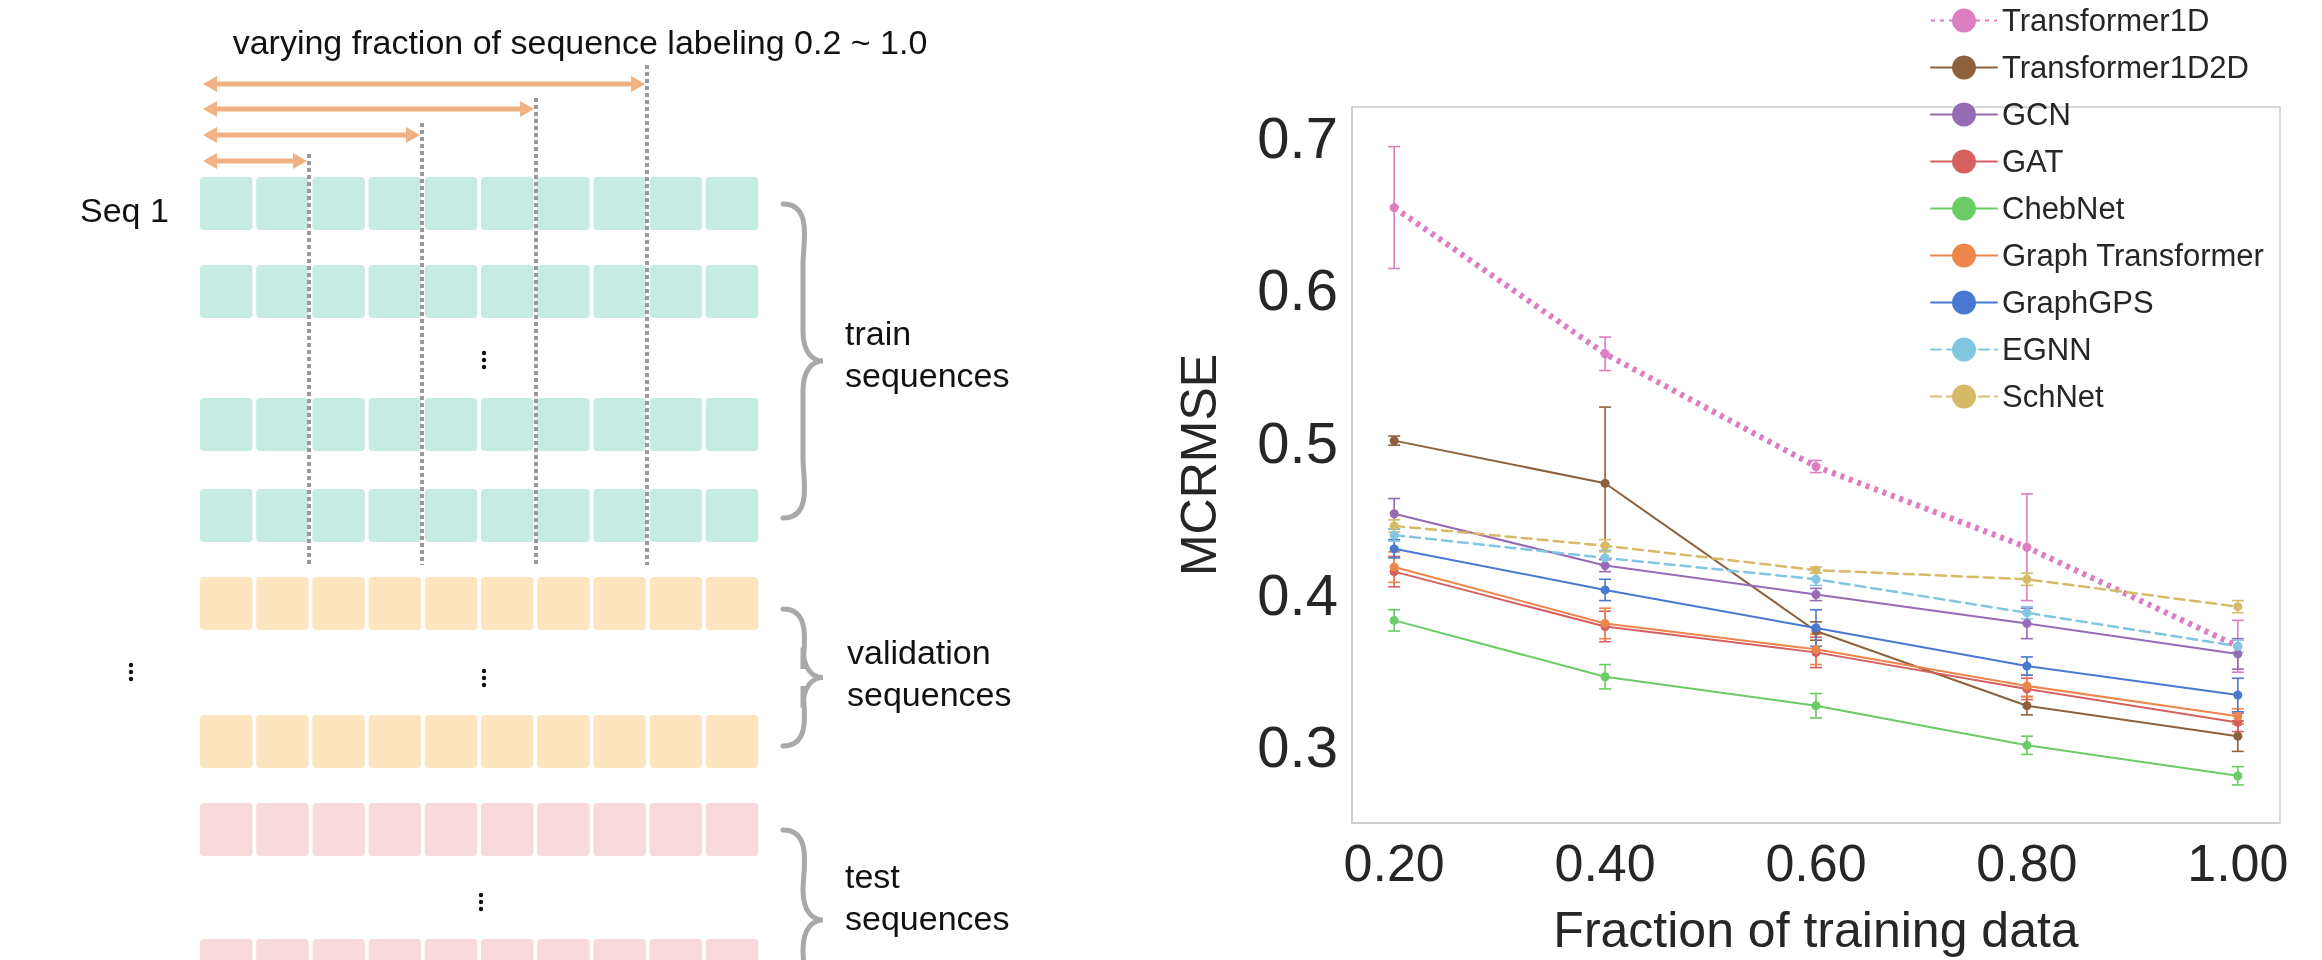 The width and height of the screenshot is (2322, 960). I want to click on legend-label: ChebNet, so click(2063, 208).